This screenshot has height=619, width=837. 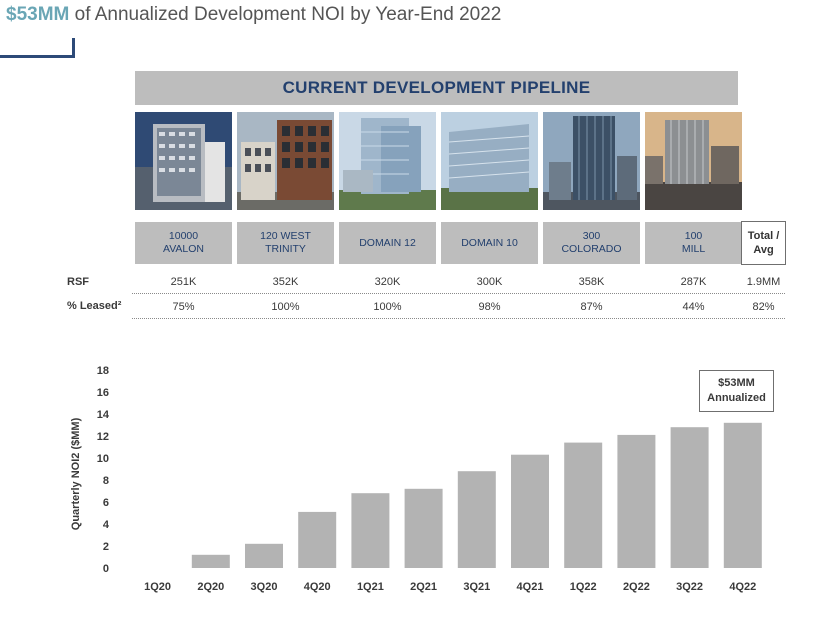 I want to click on project-name-line1: DOMAIN 10, so click(x=489, y=242).